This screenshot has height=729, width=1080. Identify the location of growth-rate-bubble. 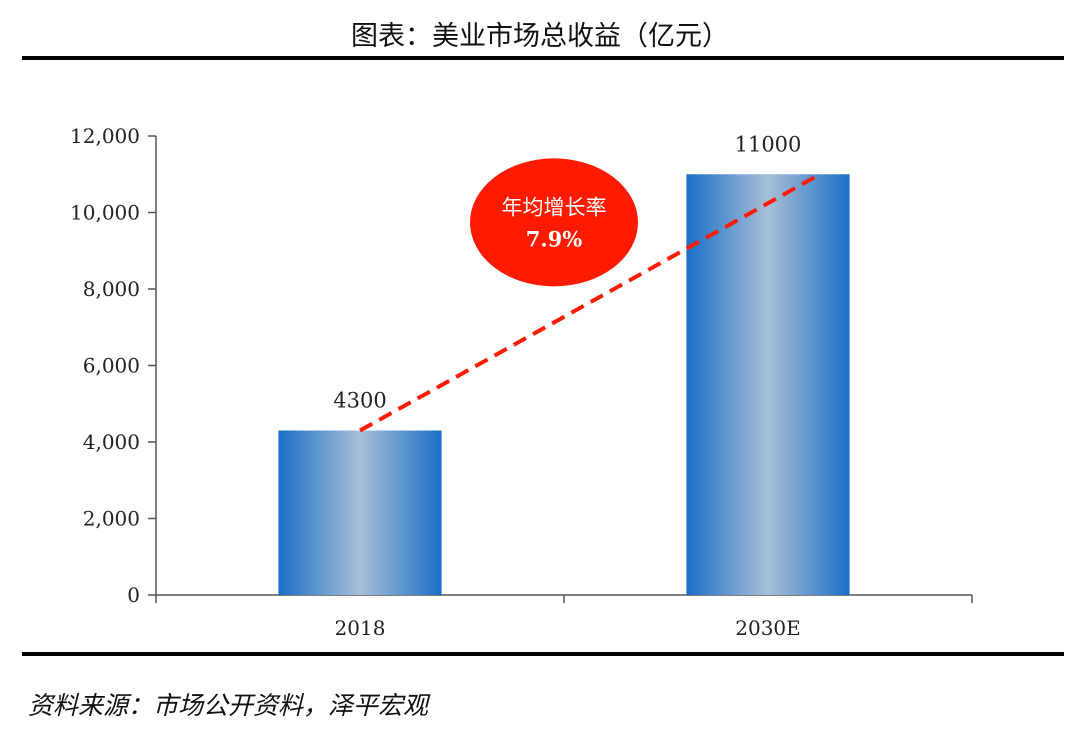
(554, 222).